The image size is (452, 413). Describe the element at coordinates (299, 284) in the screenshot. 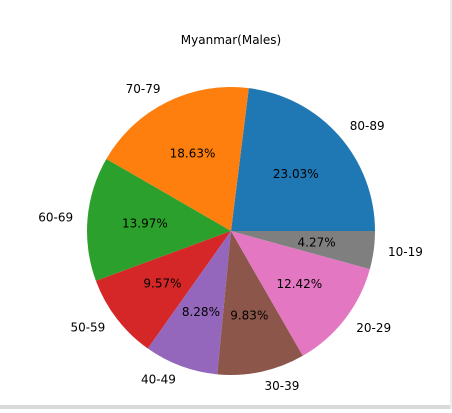

I see `percent-label-20-29: 12.42%` at that location.